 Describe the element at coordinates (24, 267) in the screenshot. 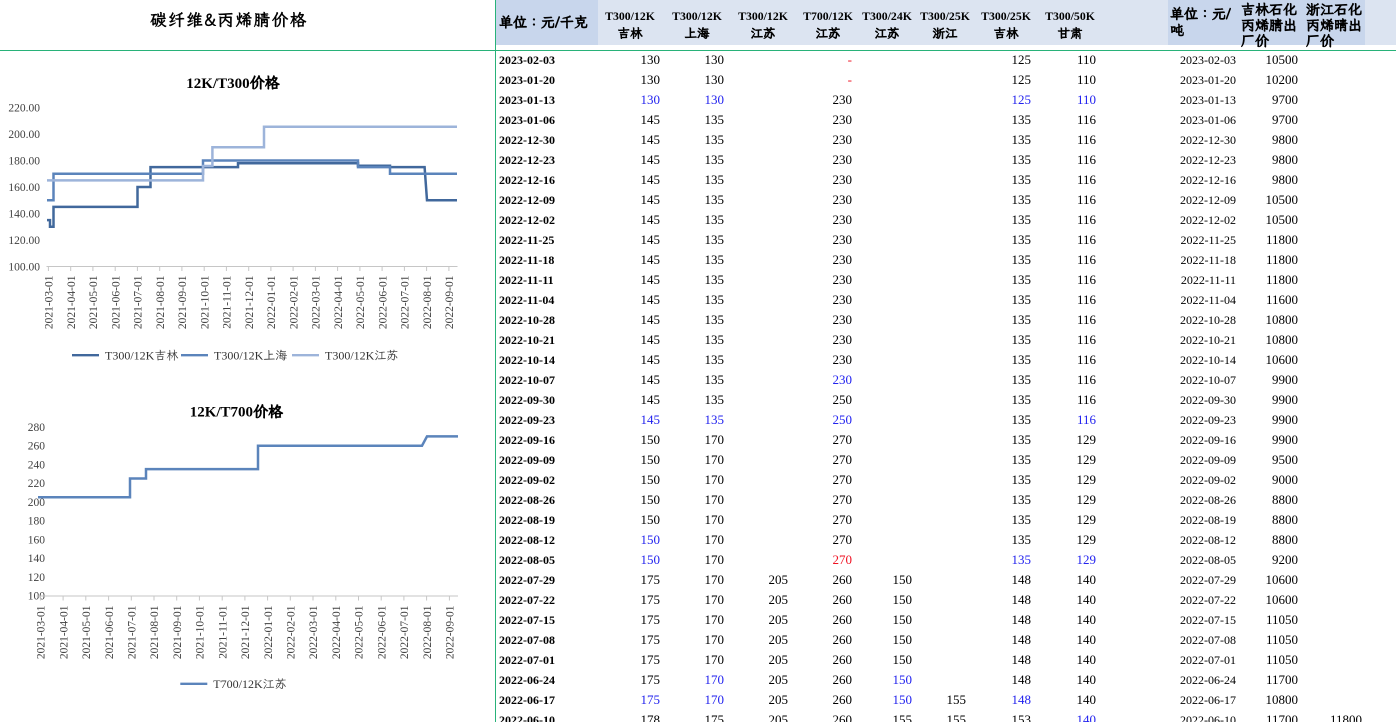

I see `svg-text: 100.00` at that location.